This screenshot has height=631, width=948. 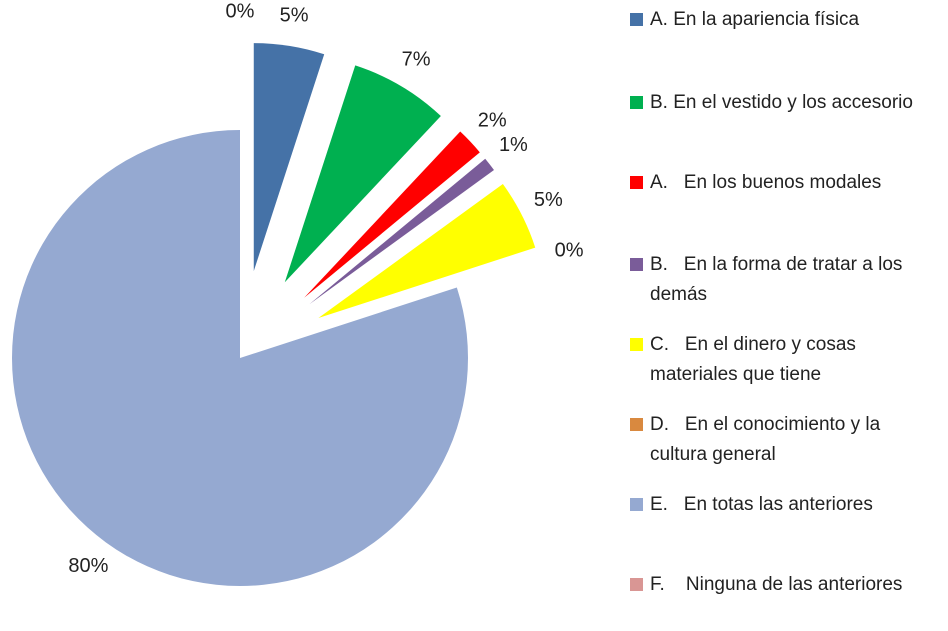 What do you see at coordinates (513, 145) in the screenshot?
I see `data-label: 1%` at bounding box center [513, 145].